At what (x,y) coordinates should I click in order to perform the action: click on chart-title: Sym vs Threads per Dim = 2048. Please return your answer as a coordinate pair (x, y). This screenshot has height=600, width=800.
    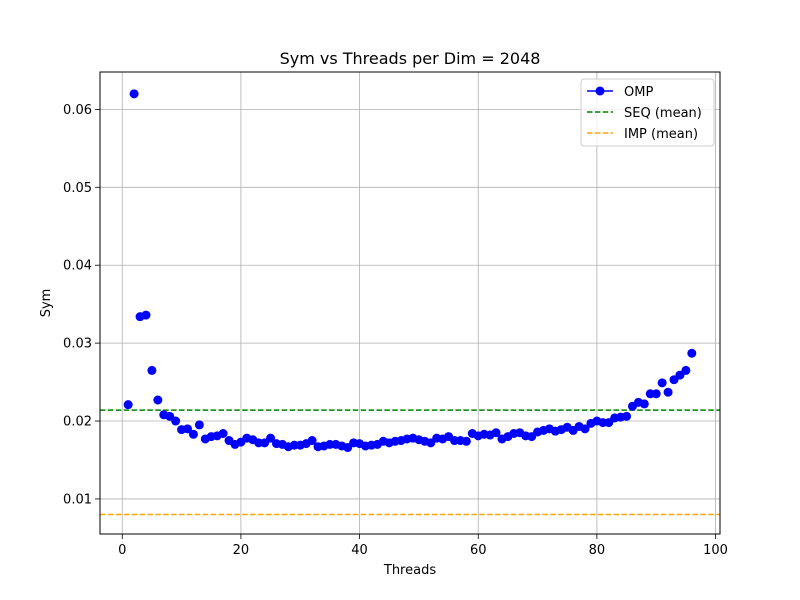
    Looking at the image, I should click on (410, 58).